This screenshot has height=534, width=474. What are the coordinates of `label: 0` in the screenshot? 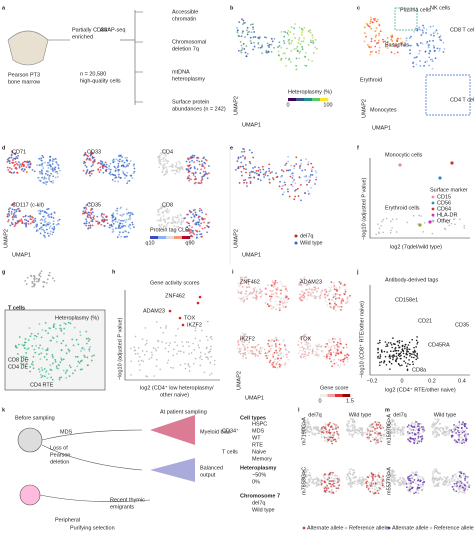 It's located at (401, 381).